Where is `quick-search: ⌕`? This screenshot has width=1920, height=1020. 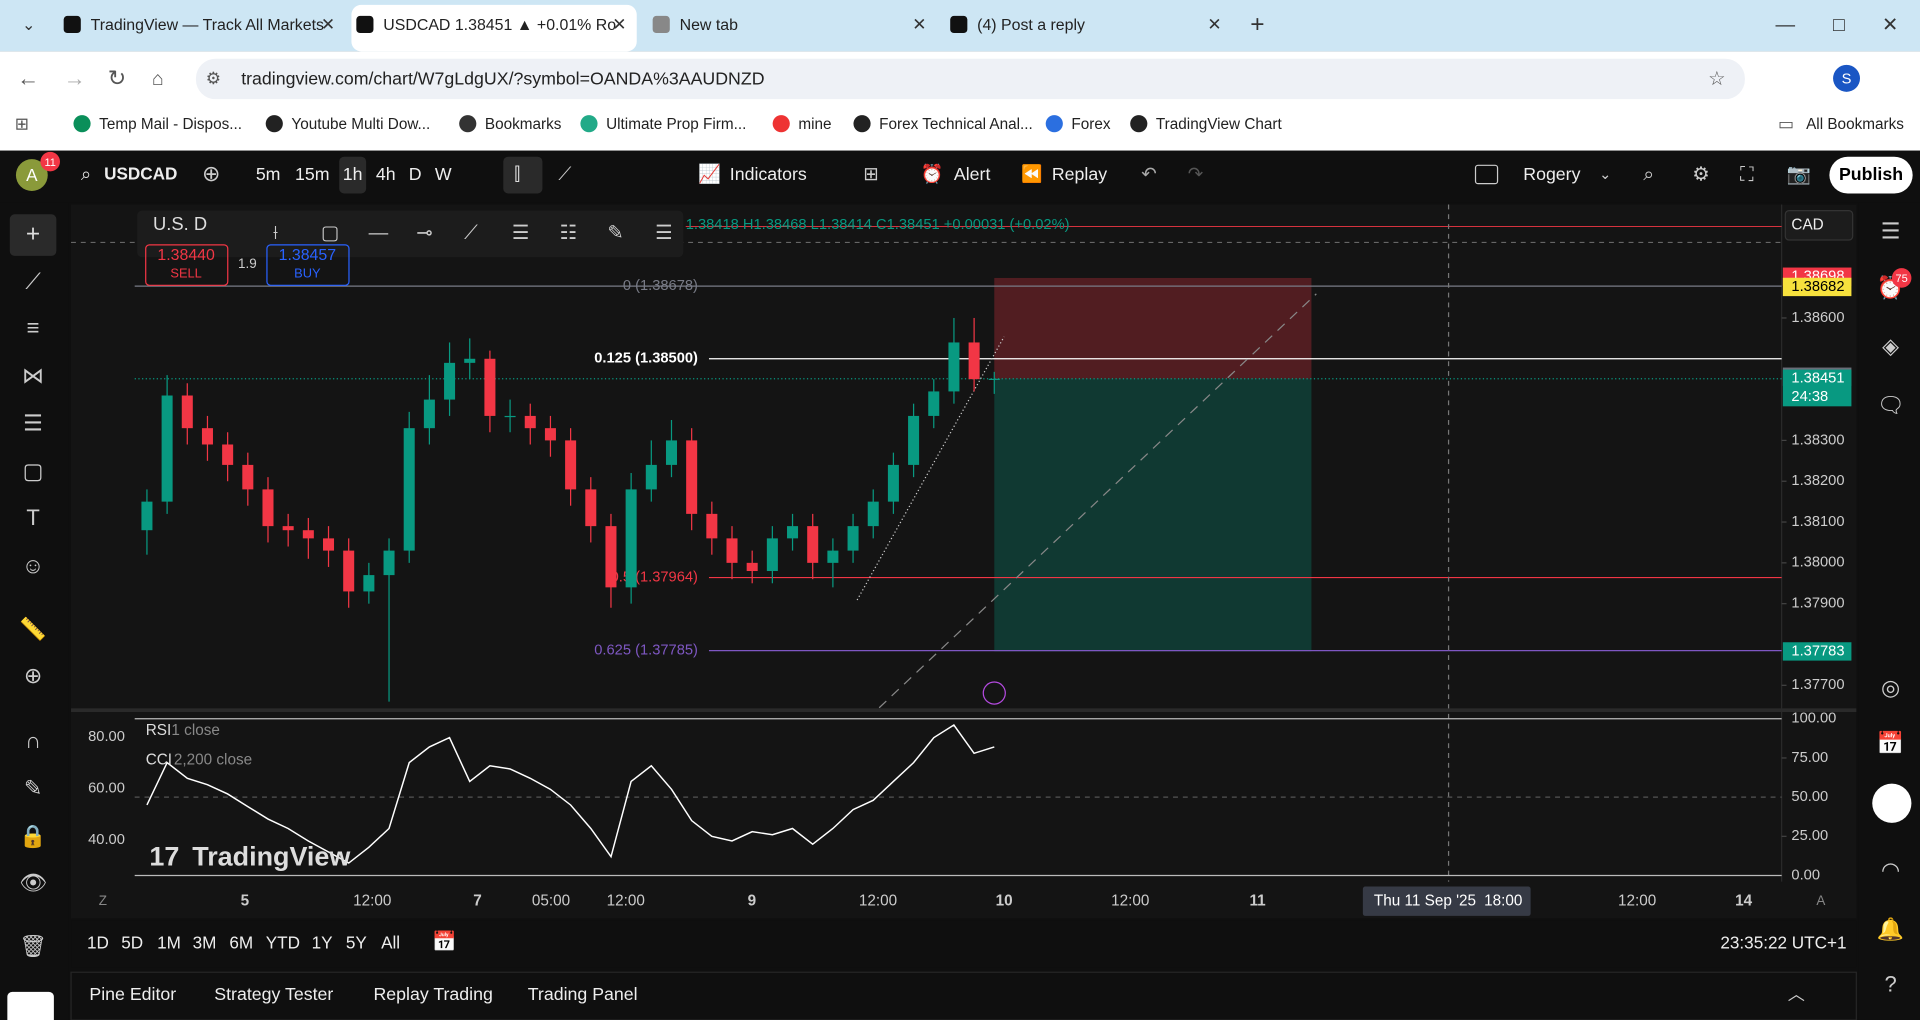
quick-search: ⌕ is located at coordinates (1648, 174).